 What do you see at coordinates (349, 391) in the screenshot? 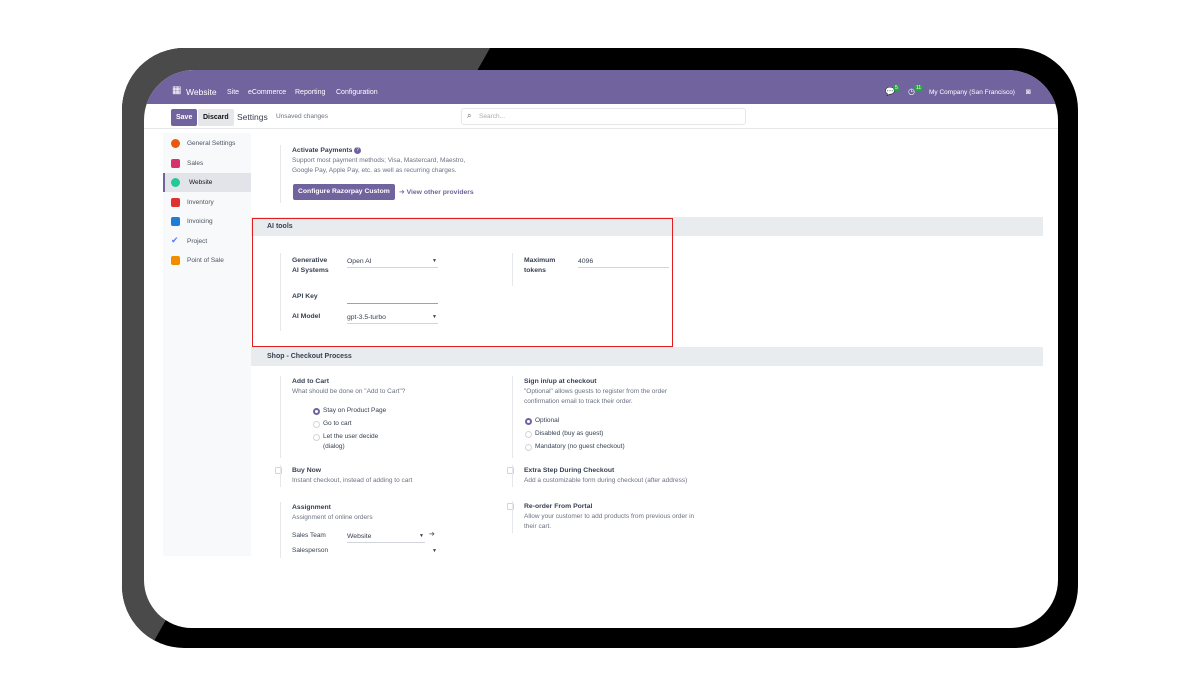
I see `add-to-cart-desc: What should be done on "Add to Cart"?` at bounding box center [349, 391].